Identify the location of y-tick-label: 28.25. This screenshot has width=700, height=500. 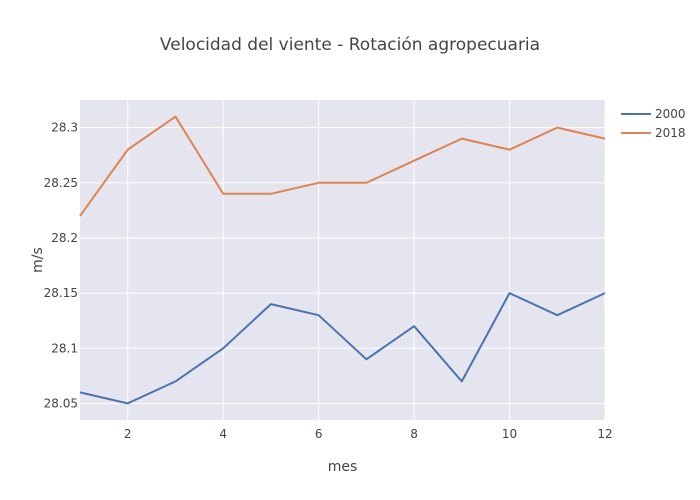
(61, 183).